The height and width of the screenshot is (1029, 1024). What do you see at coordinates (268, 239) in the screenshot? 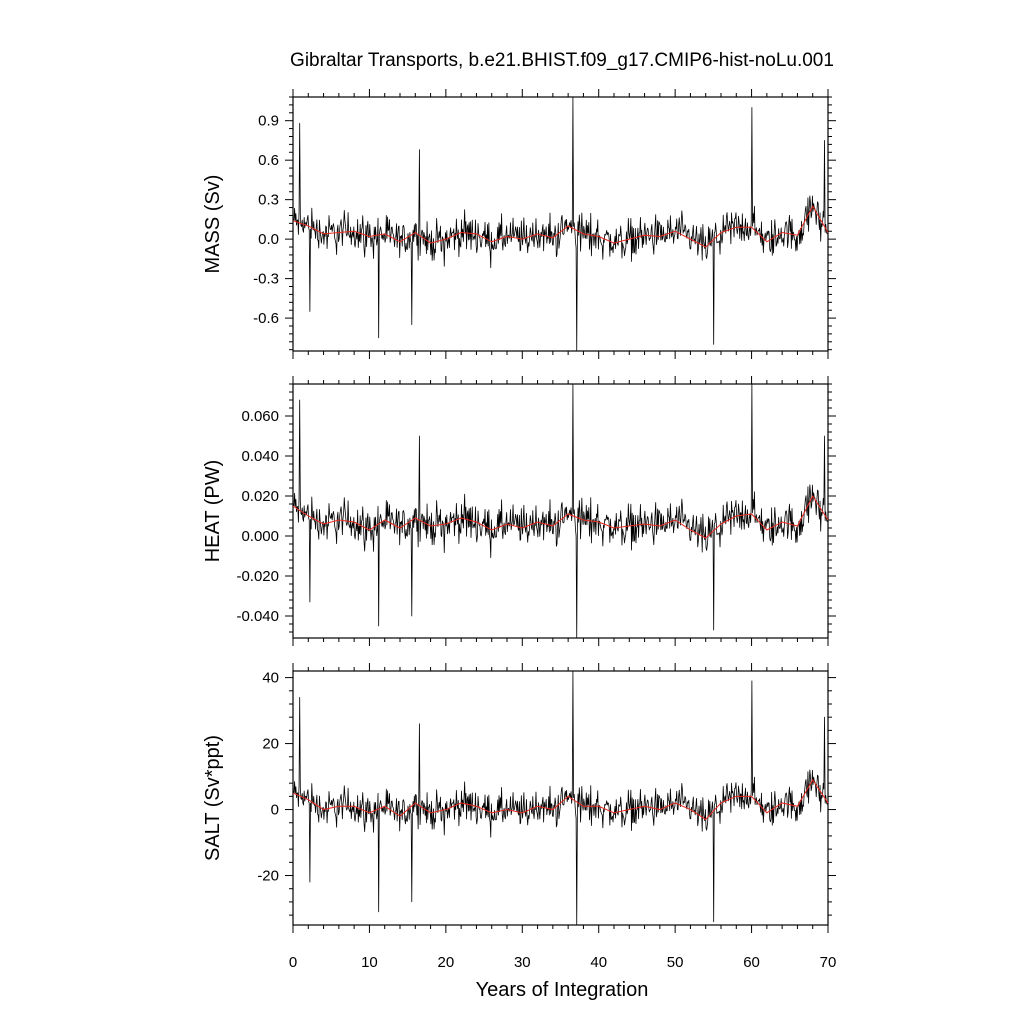
I see `mass-y-tick-label: 0.0` at bounding box center [268, 239].